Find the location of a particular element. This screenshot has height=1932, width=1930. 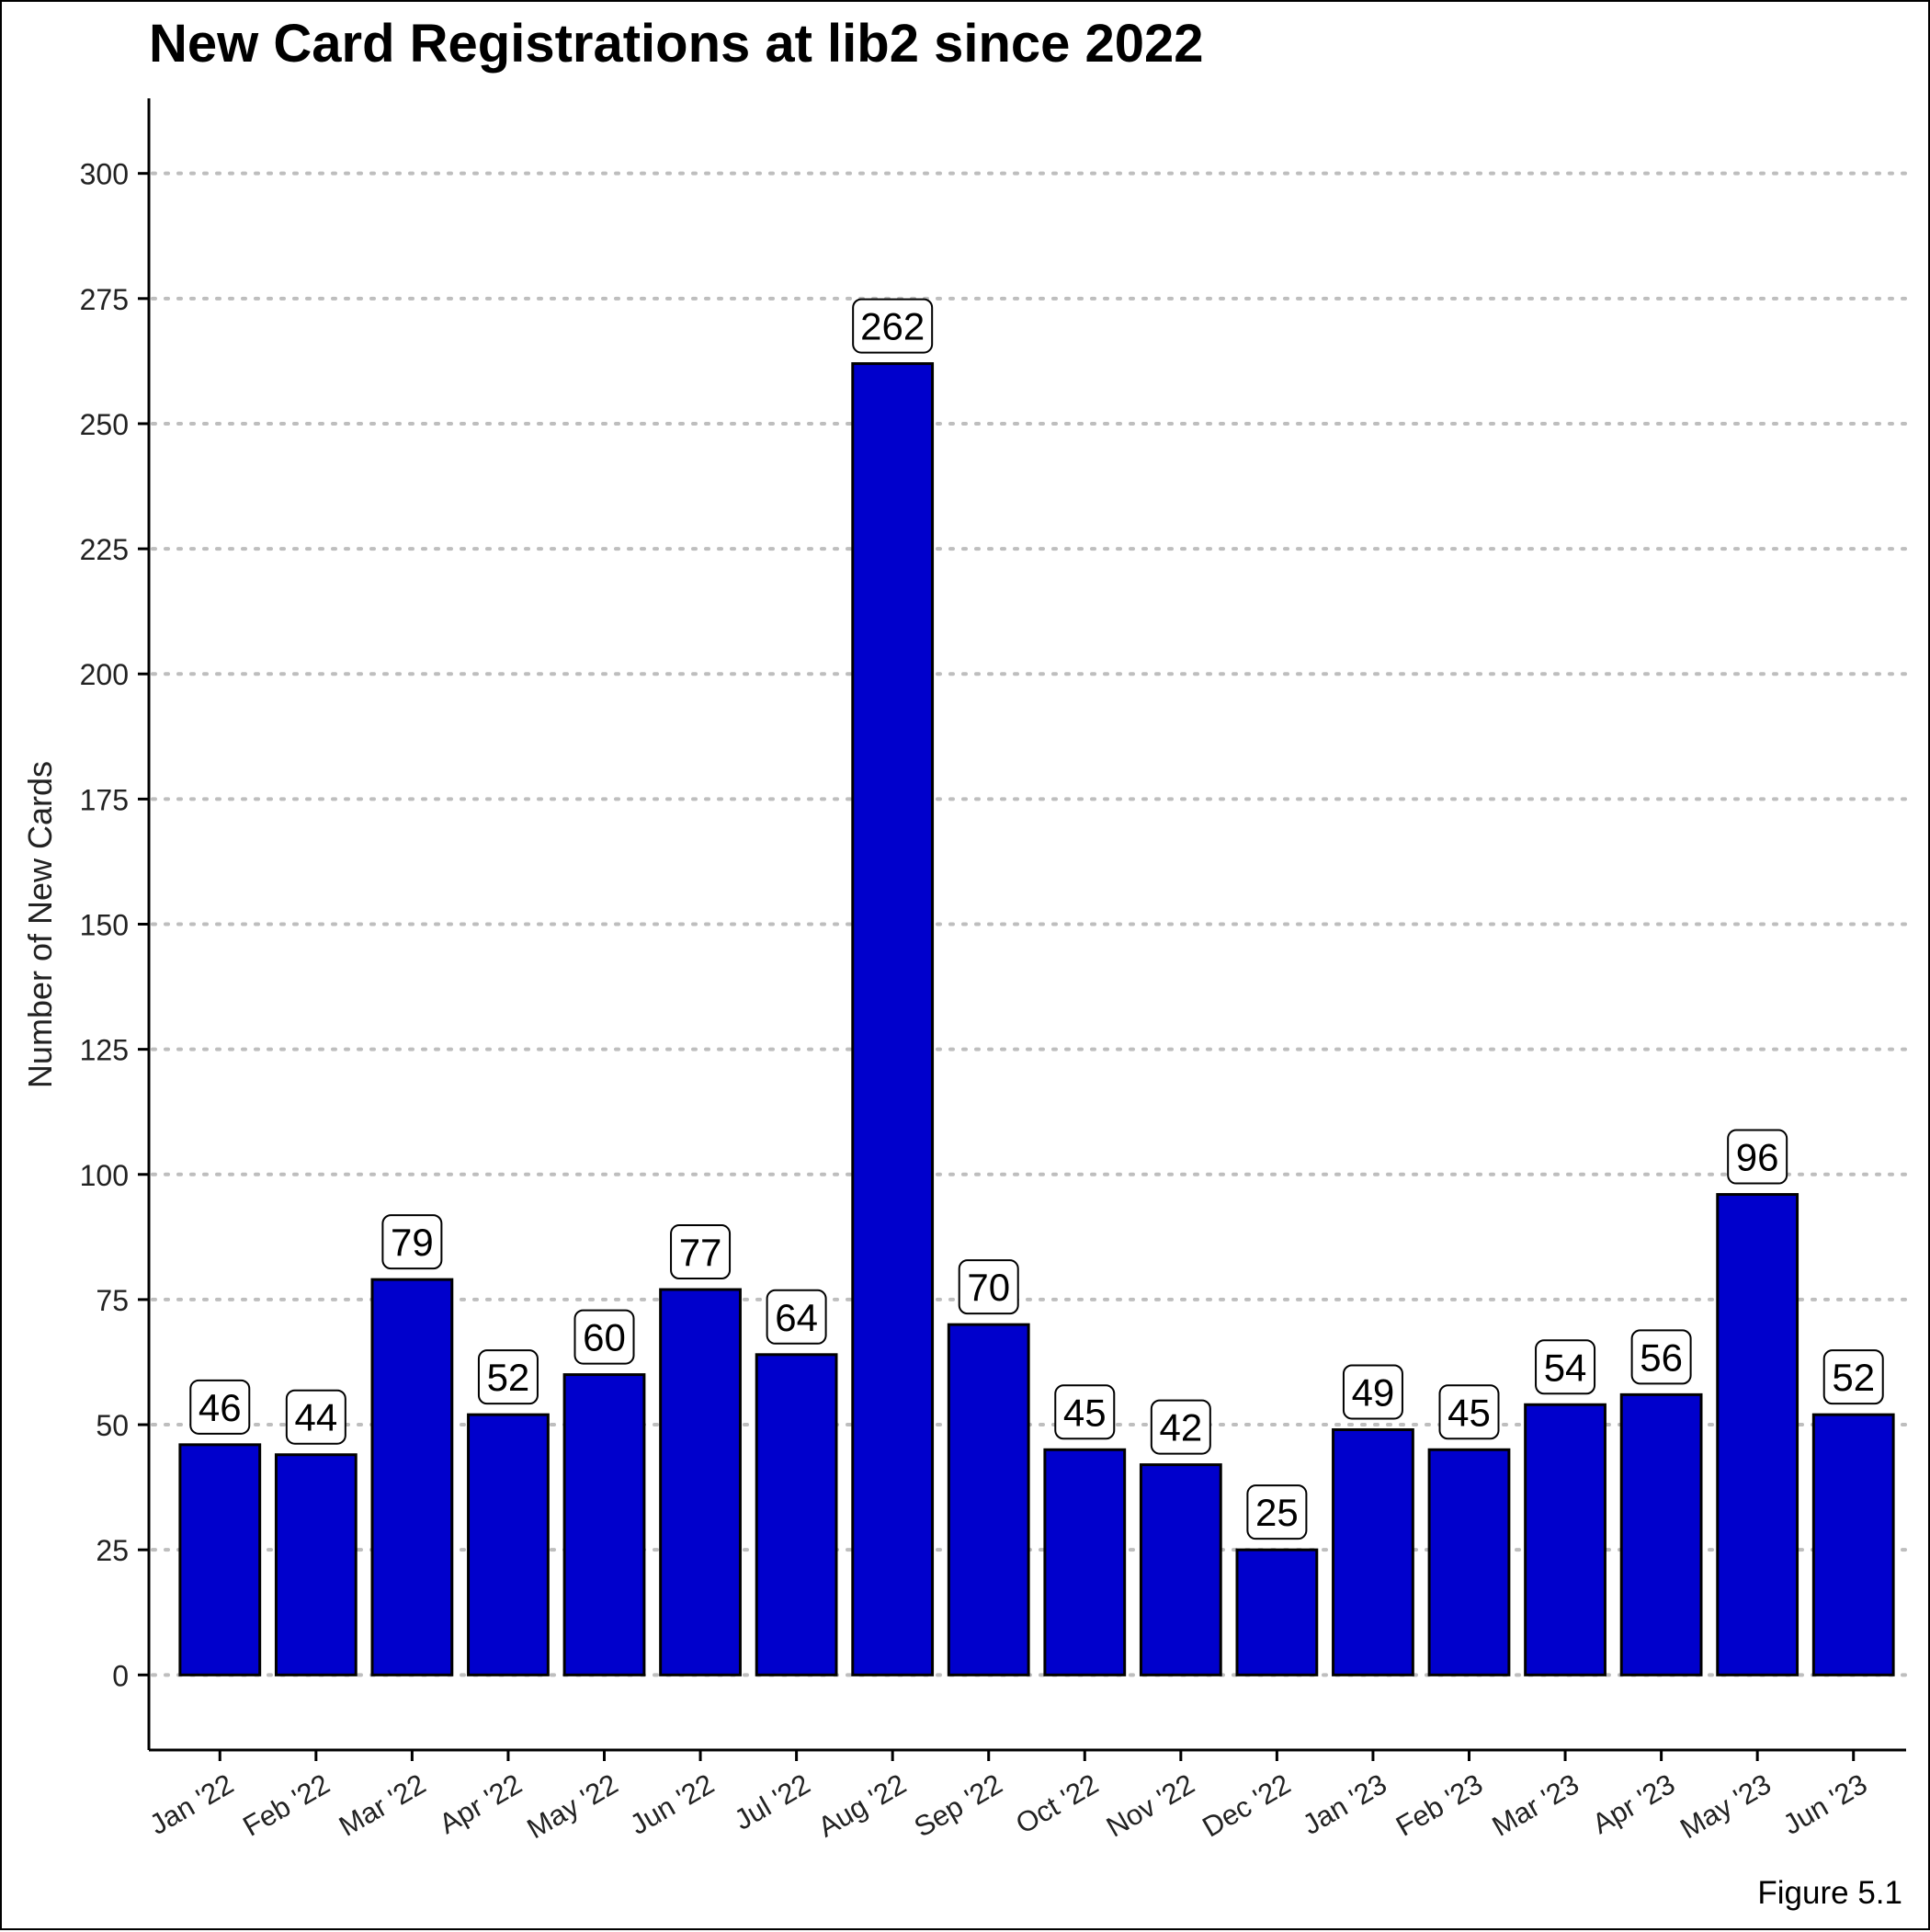

data-label: 56 is located at coordinates (1661, 1357).